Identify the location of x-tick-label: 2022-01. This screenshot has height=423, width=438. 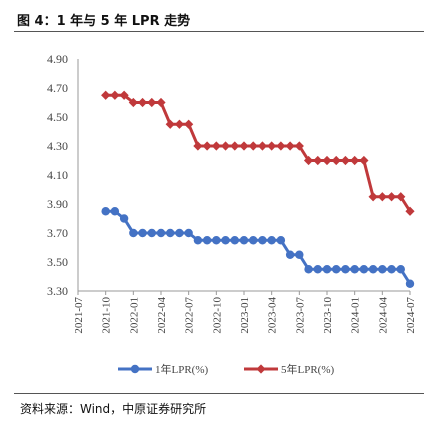
(134, 315).